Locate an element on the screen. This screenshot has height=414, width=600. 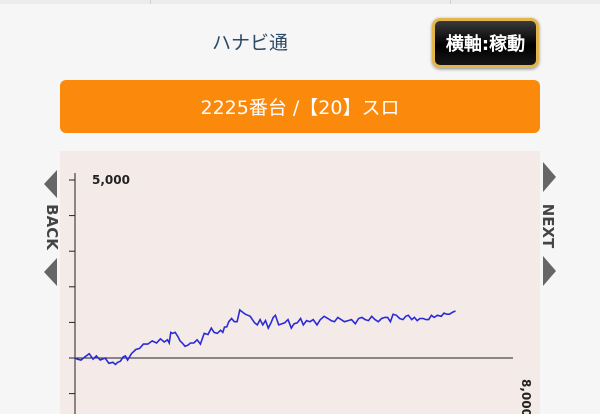
axis-toggle-button: 横軸:稼動 is located at coordinates (485, 43).